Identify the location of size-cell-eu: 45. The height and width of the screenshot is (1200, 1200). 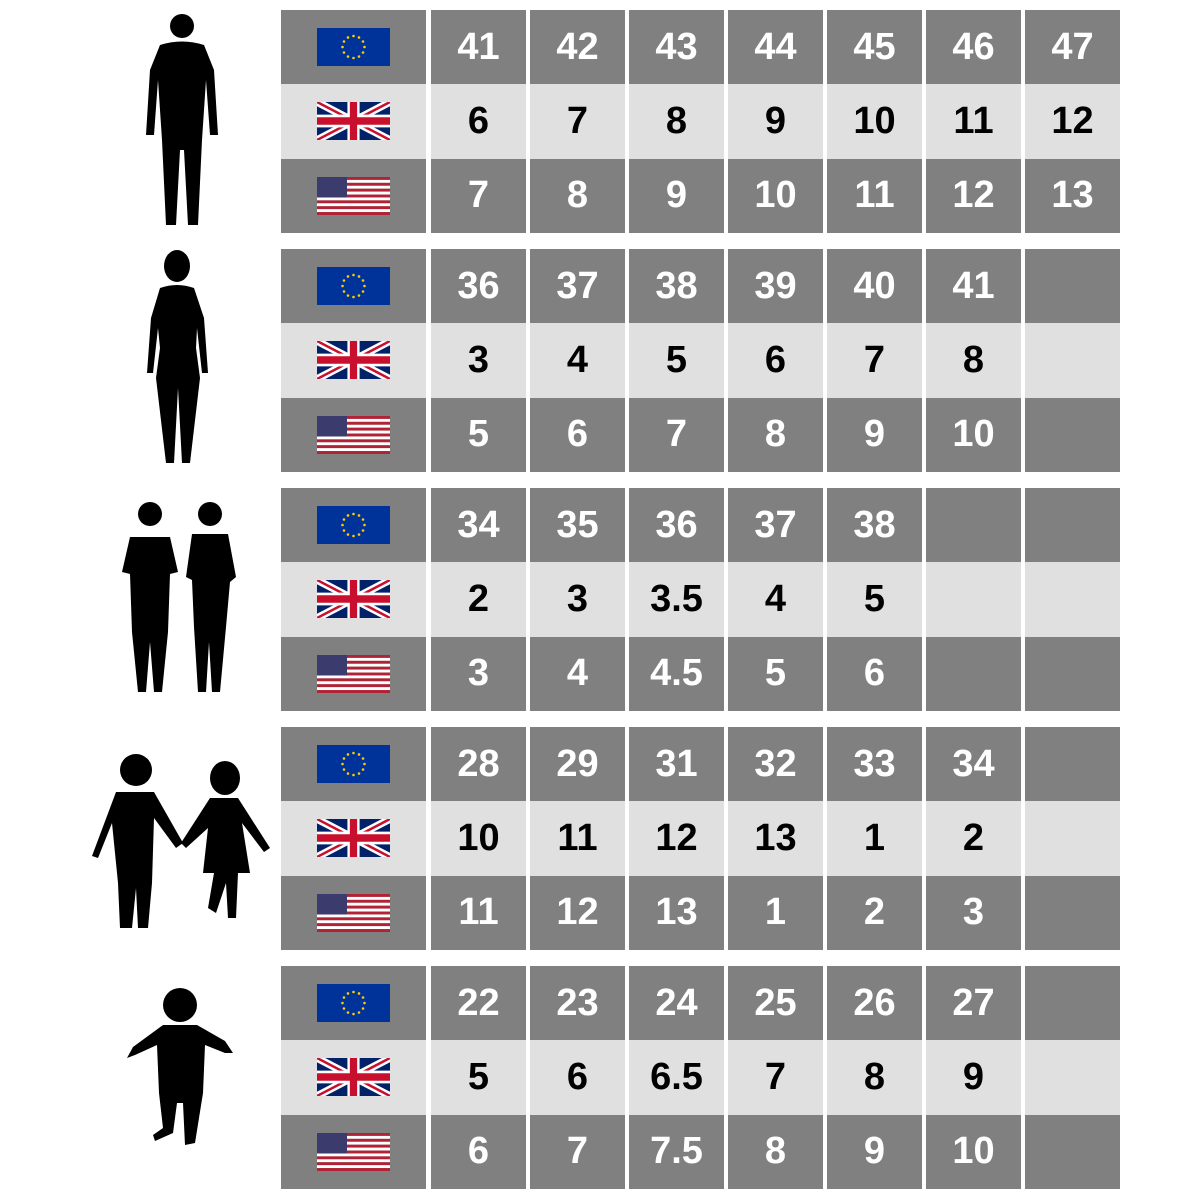
(874, 47).